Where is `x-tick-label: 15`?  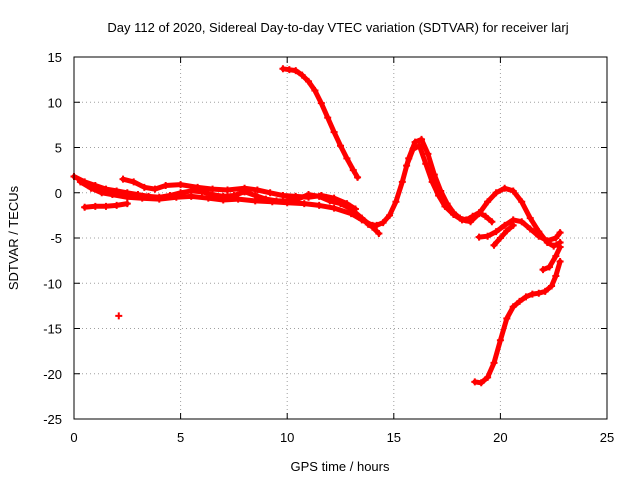 x-tick-label: 15 is located at coordinates (394, 437).